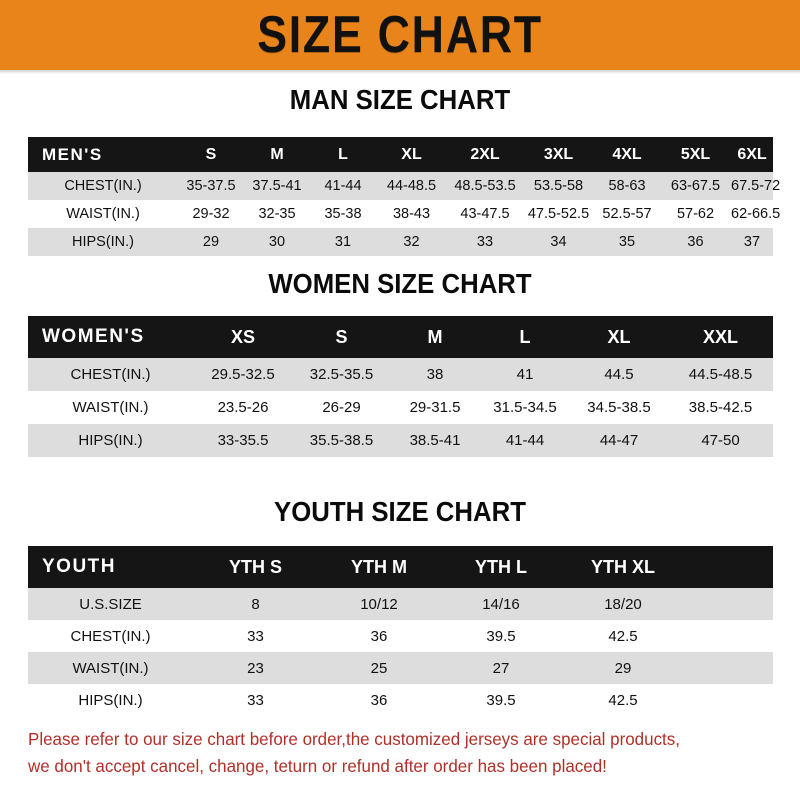  What do you see at coordinates (558, 242) in the screenshot?
I see `men-cell-2-5: 34` at bounding box center [558, 242].